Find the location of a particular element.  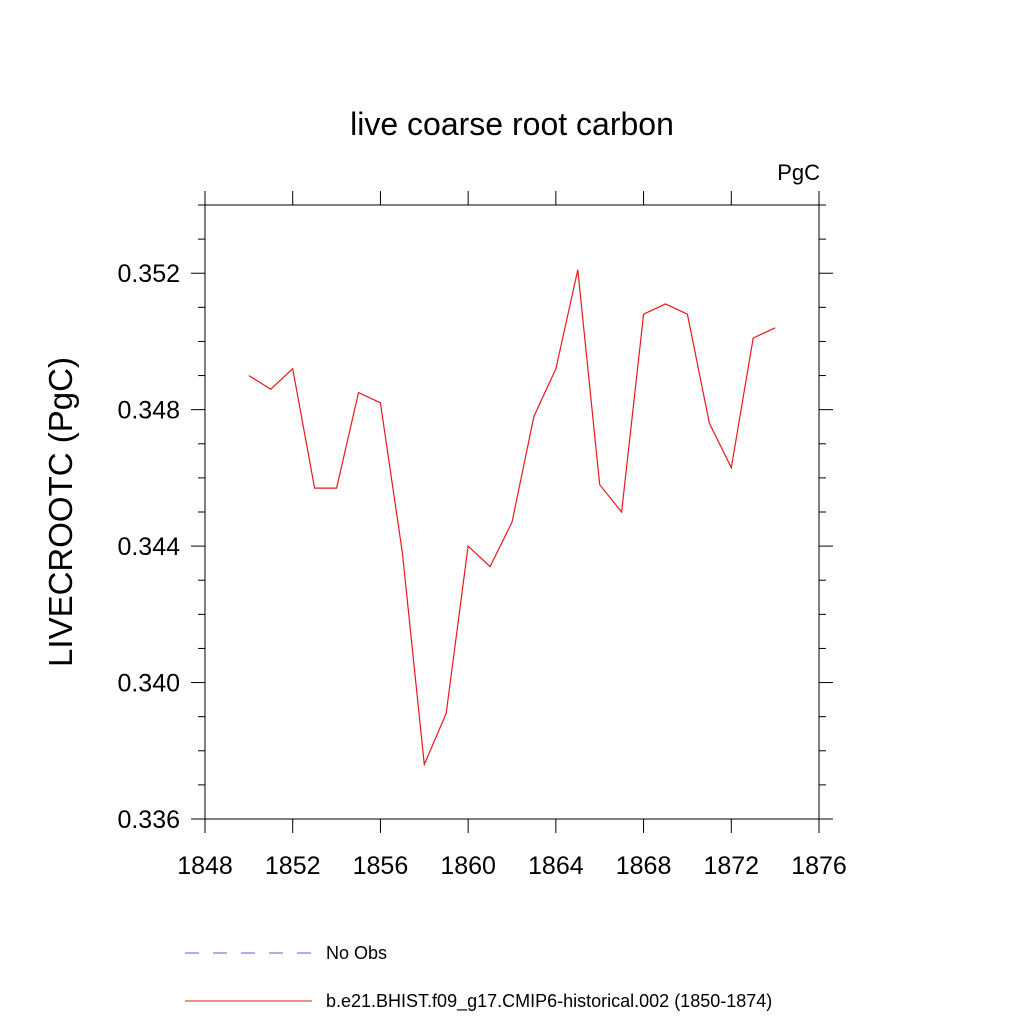

x-tick-label: 1872 is located at coordinates (731, 866).